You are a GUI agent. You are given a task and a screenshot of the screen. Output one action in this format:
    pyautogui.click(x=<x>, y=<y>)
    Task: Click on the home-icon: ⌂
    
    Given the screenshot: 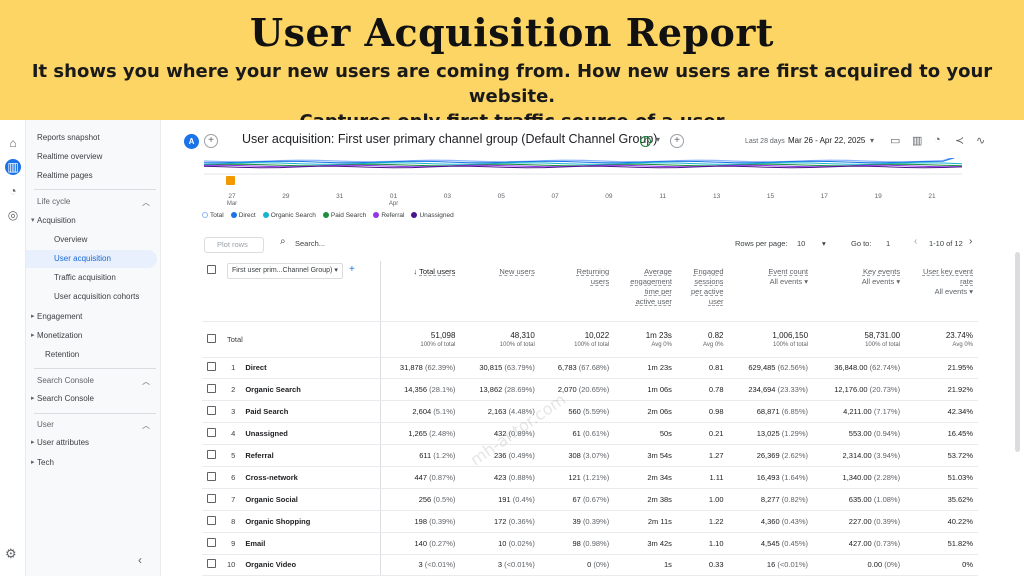 What is the action you would take?
    pyautogui.click(x=13, y=143)
    